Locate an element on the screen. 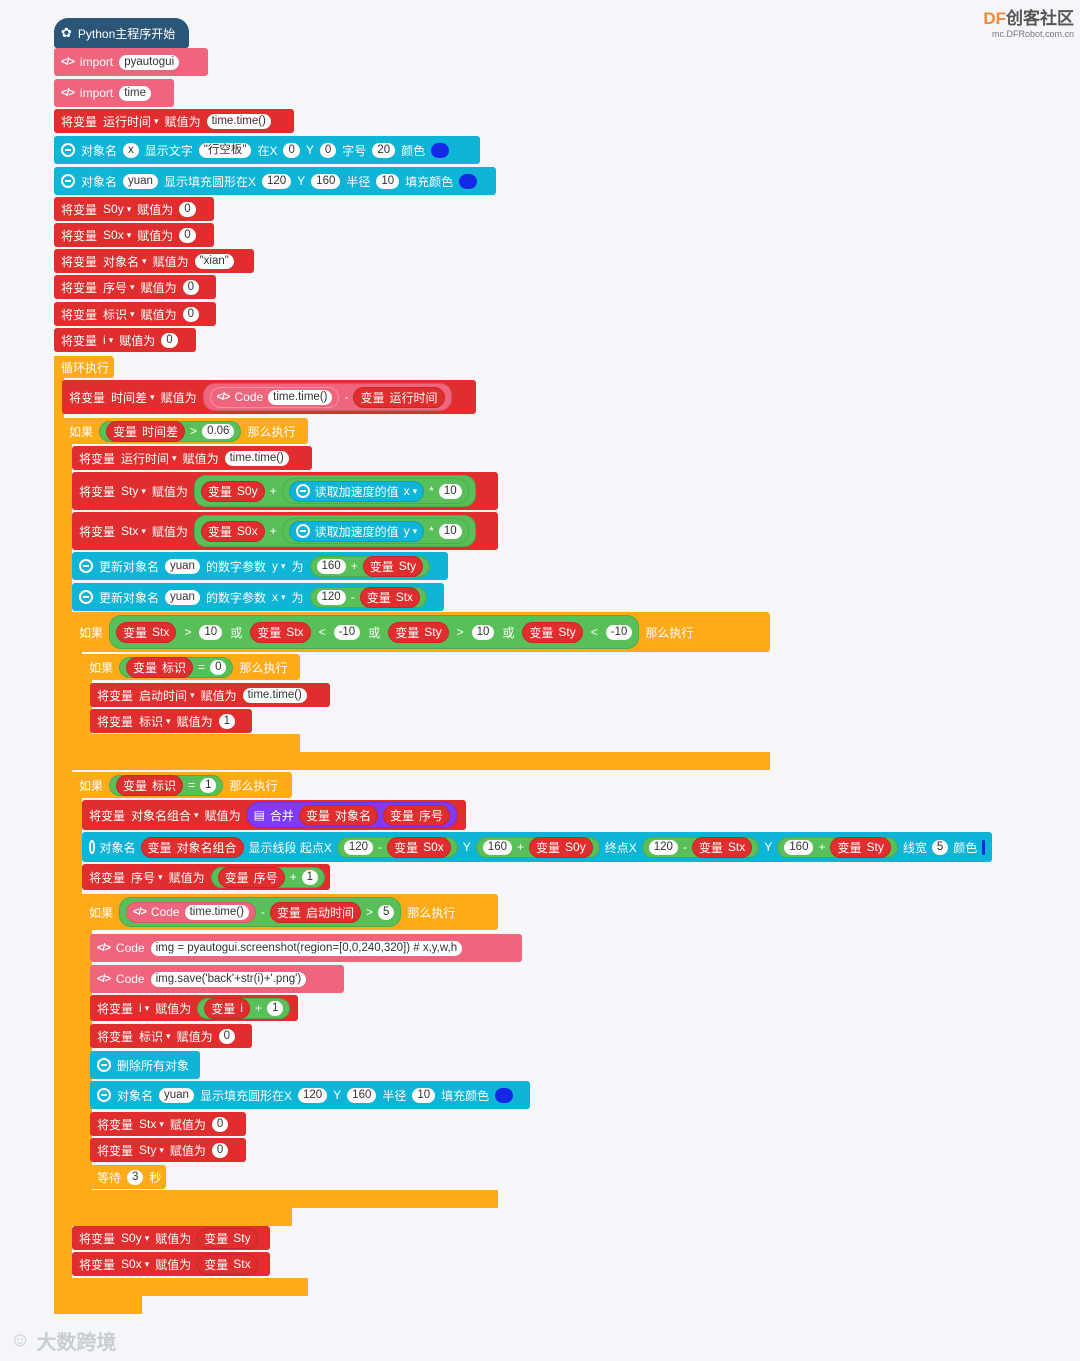 Image resolution: width=1080 pixels, height=1361 pixels. add-expression: 变量 S0x + 读取加速度的值 y * 10 is located at coordinates (334, 531).